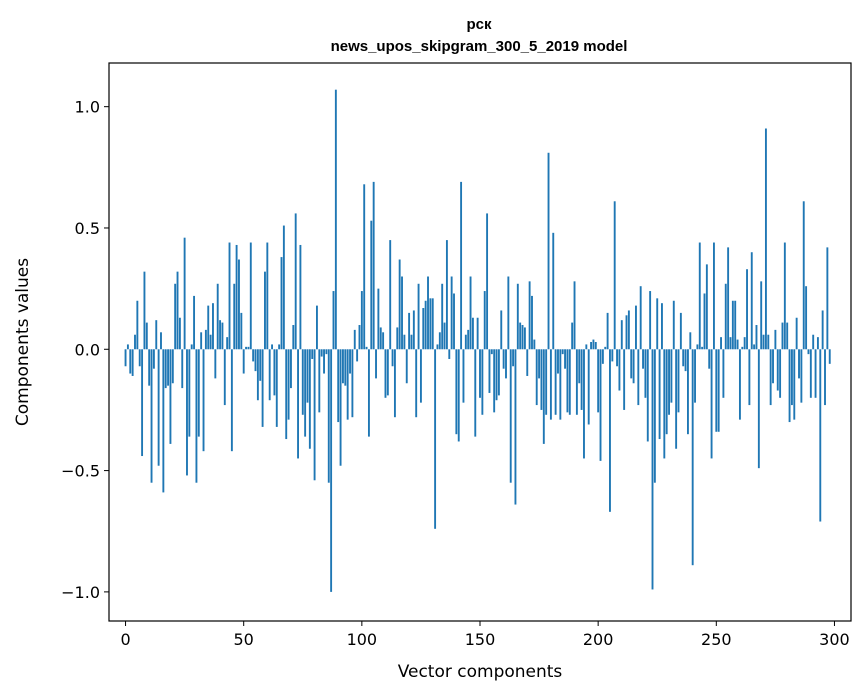 The width and height of the screenshot is (867, 696). What do you see at coordinates (716, 639) in the screenshot?
I see `x-tick-label: 250` at bounding box center [716, 639].